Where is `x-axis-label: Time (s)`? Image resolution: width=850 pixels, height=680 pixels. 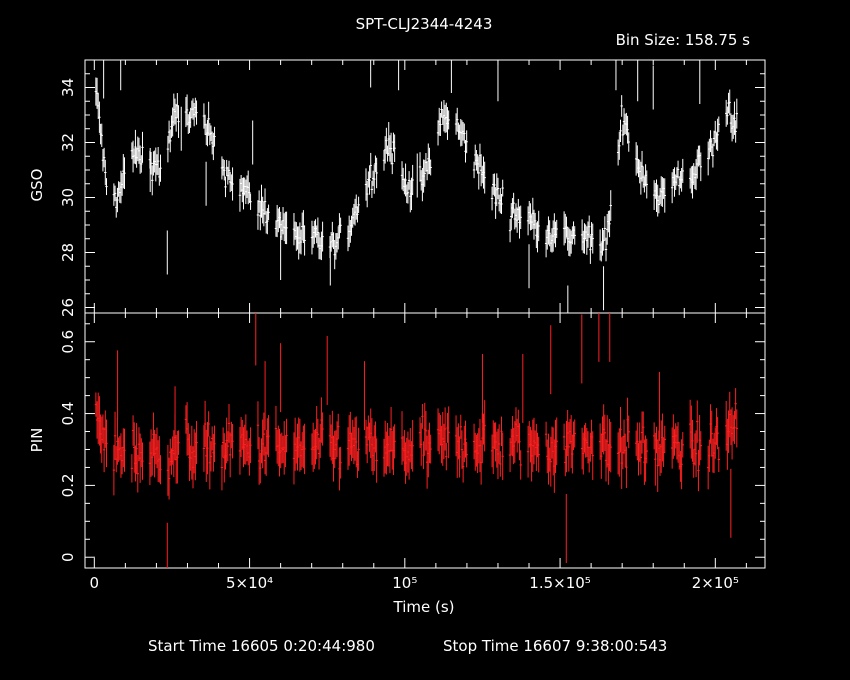 x-axis-label: Time (s) is located at coordinates (424, 607).